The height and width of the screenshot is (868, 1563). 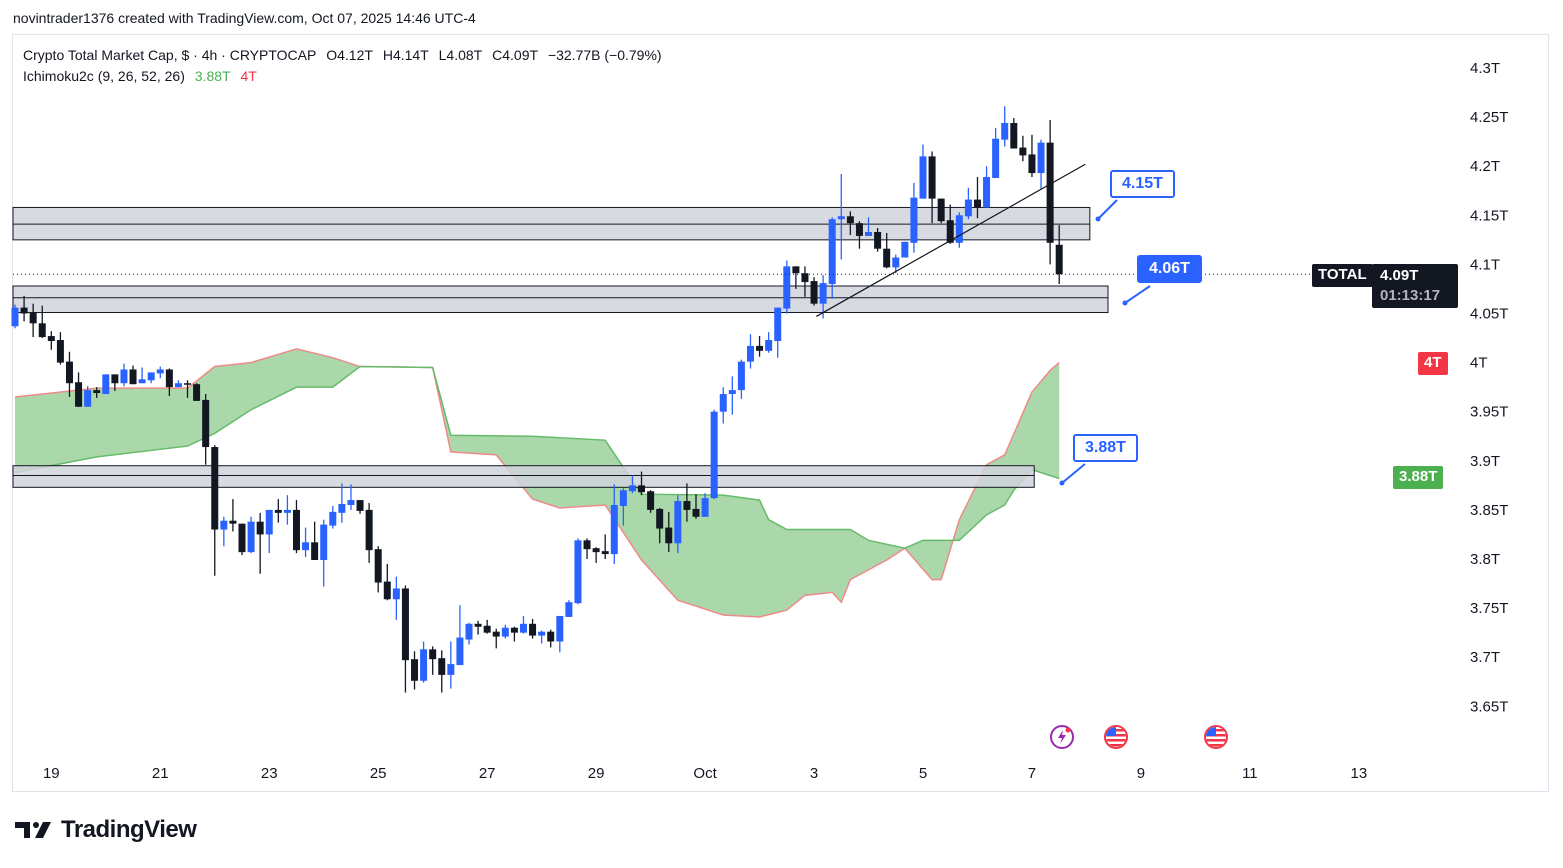 I want to click on indicator-legend-row: Ichimoku2c (9, 26, 52, 26) 3.88T 4T, so click(x=345, y=76).